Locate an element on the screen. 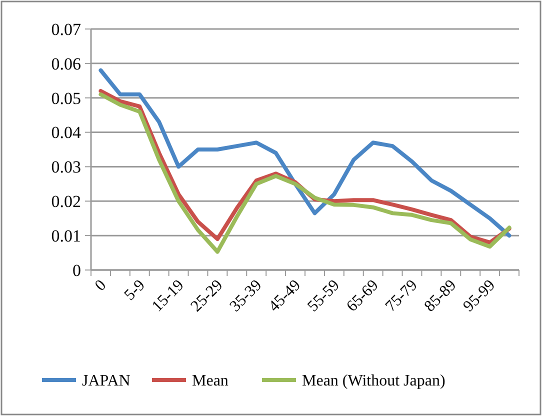 This screenshot has height=416, width=542. legend-label: Mean is located at coordinates (210, 381).